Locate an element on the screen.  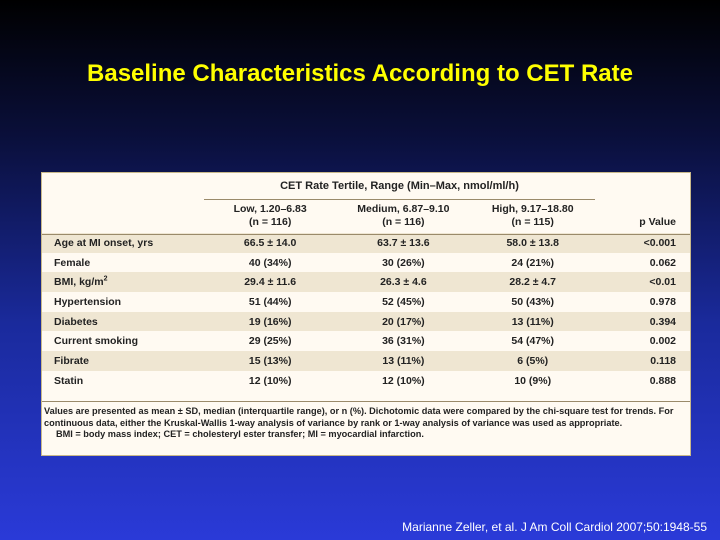
cell-high: 28.2 ± 4.7 is located at coordinates (533, 282).